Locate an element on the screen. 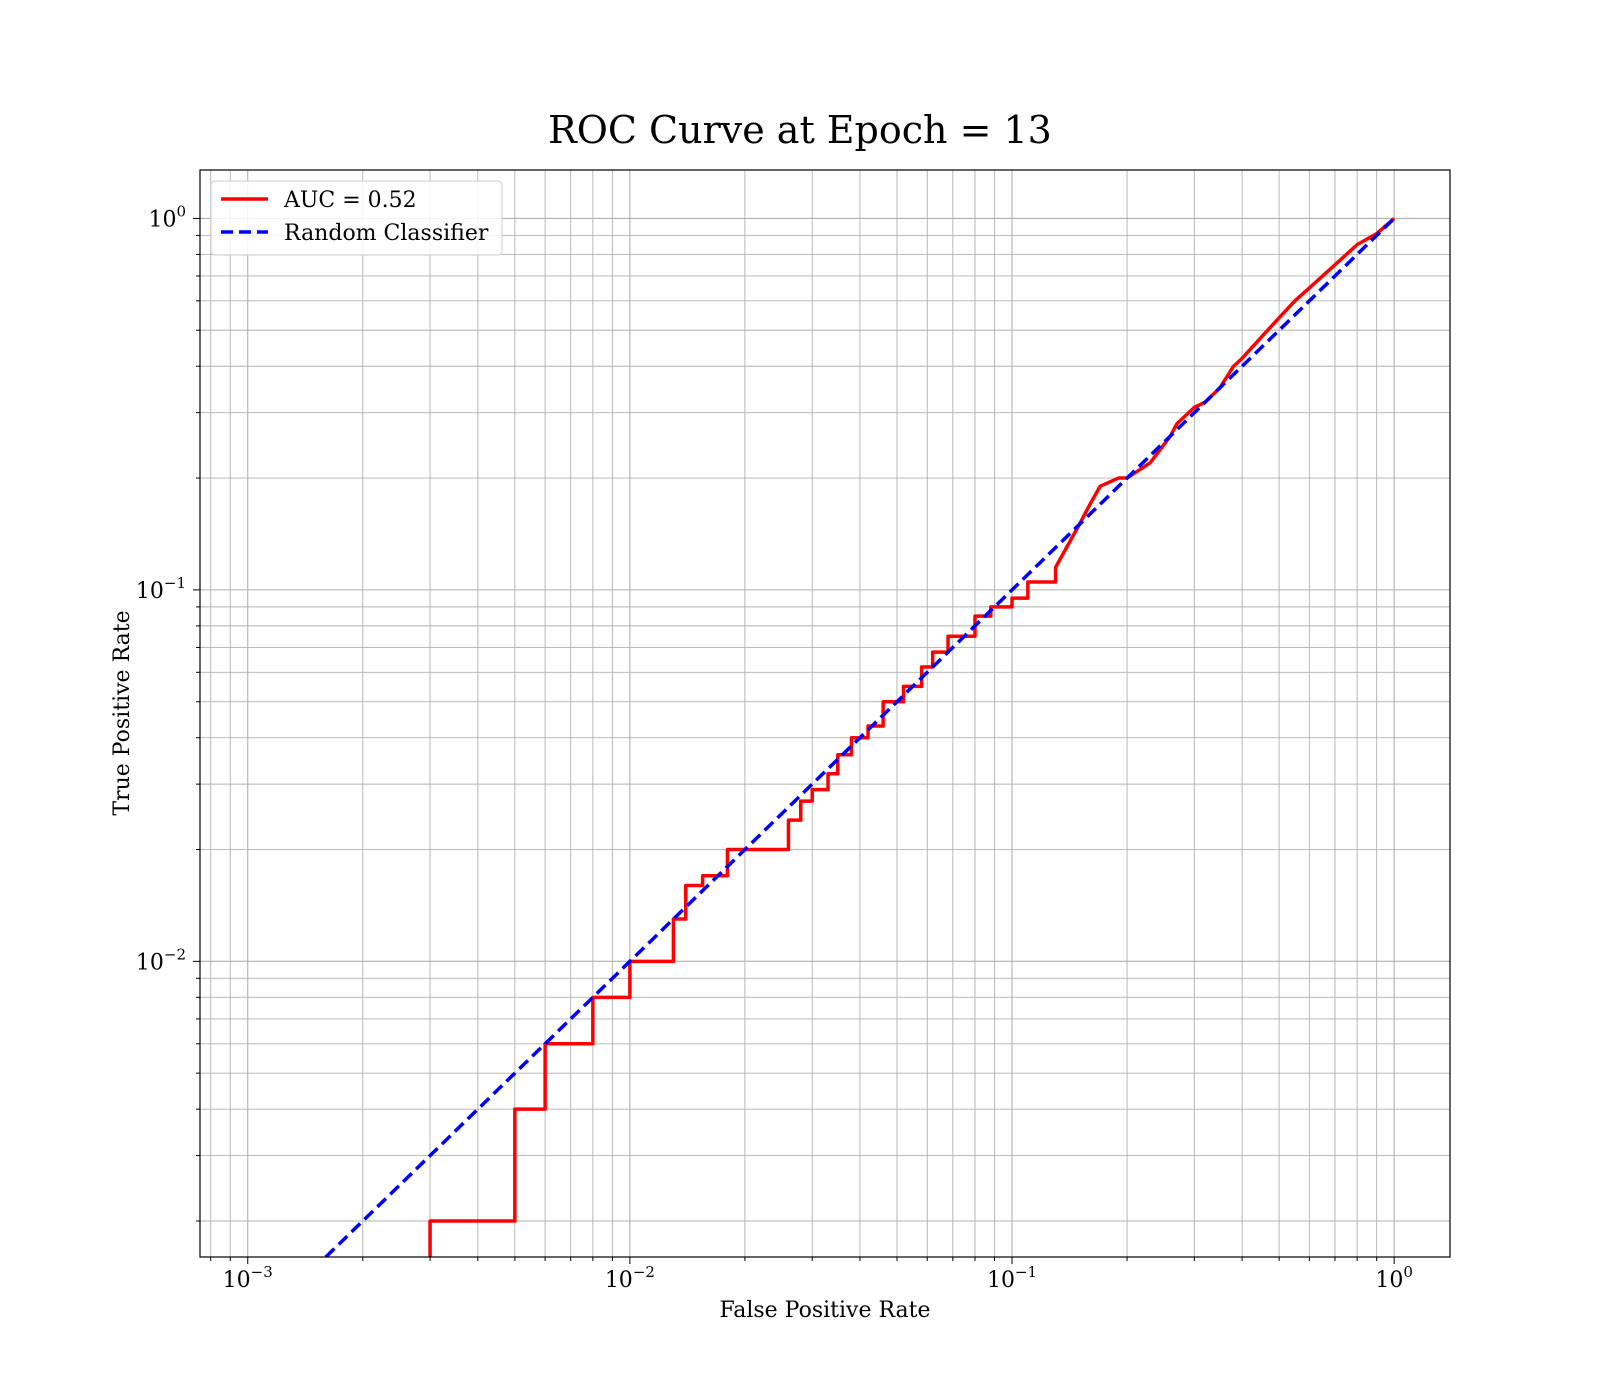 Image resolution: width=1600 pixels, height=1400 pixels. x-tick-label: 10⁻³ is located at coordinates (248, 1278).